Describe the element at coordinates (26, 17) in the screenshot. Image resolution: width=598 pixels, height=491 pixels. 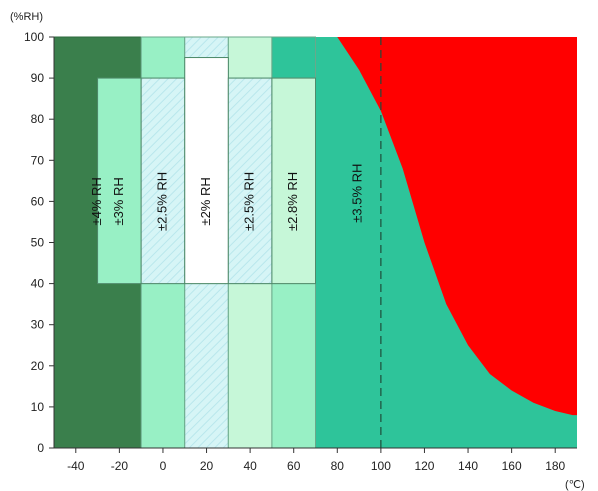
I see `y-axis-unit-label: (%RH)` at that location.